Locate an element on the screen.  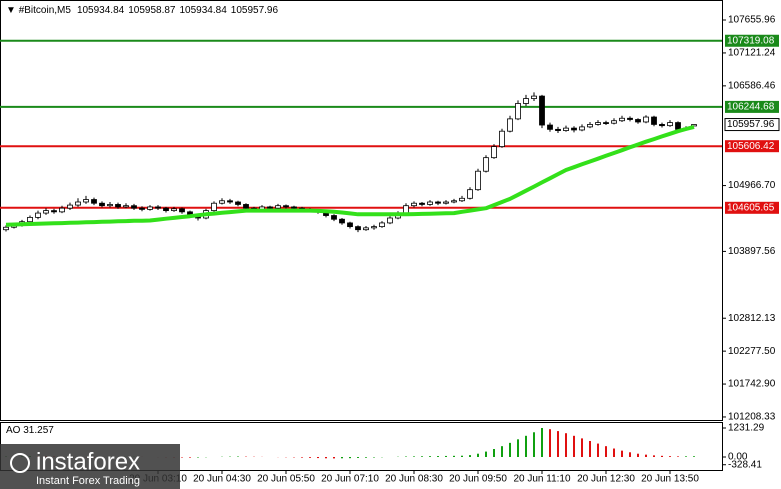
y-tick-label: 104966.70 is located at coordinates (752, 185).